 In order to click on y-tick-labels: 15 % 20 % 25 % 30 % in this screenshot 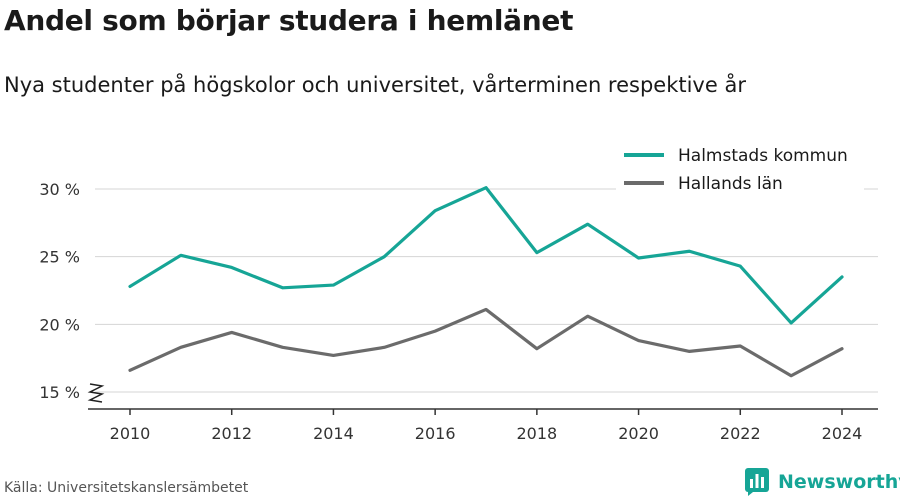, I will do `click(59, 291)`.